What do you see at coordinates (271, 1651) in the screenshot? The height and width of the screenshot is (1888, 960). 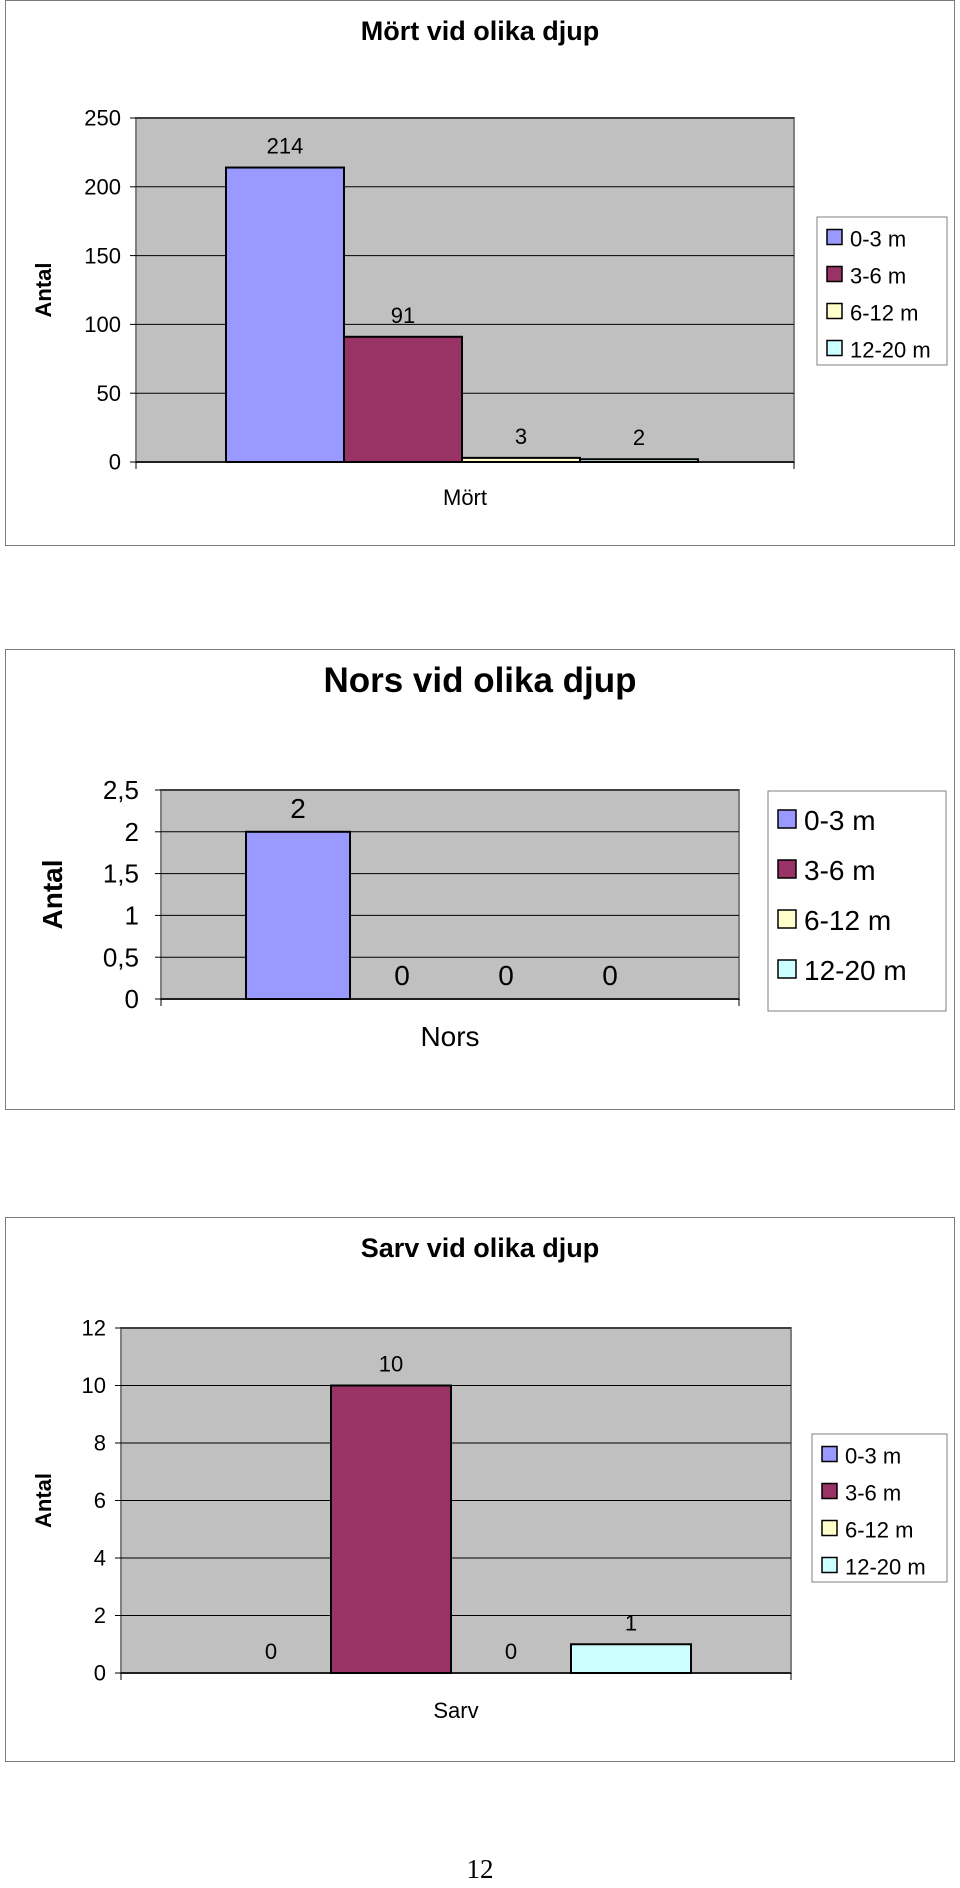 I see `data-label-0-3-m: 0` at bounding box center [271, 1651].